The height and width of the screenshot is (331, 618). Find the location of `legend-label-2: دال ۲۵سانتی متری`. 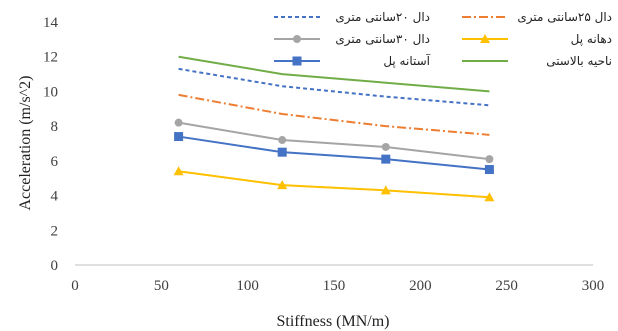

legend-label-2: دال ۲۵سانتی متری is located at coordinates (564, 17).